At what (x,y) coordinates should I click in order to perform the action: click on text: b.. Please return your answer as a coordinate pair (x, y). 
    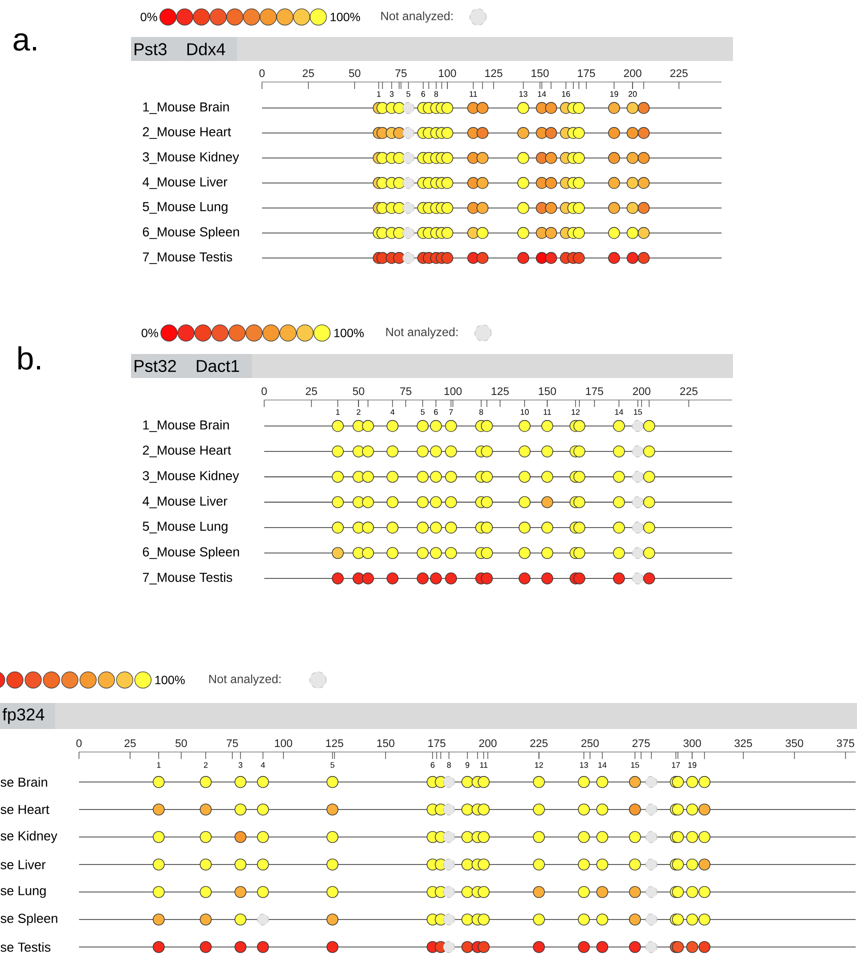
    Looking at the image, I should click on (29, 358).